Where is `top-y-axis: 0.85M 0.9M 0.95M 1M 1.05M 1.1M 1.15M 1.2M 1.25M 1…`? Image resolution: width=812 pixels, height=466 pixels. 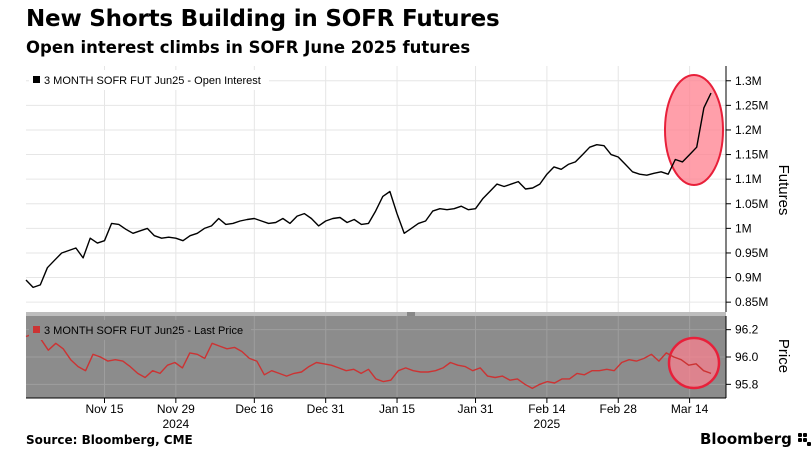
top-y-axis: 0.85M 0.9M 0.95M 1M 1.05M 1.1M 1.15M 1.2M 1.25M 1… is located at coordinates (746, 189).